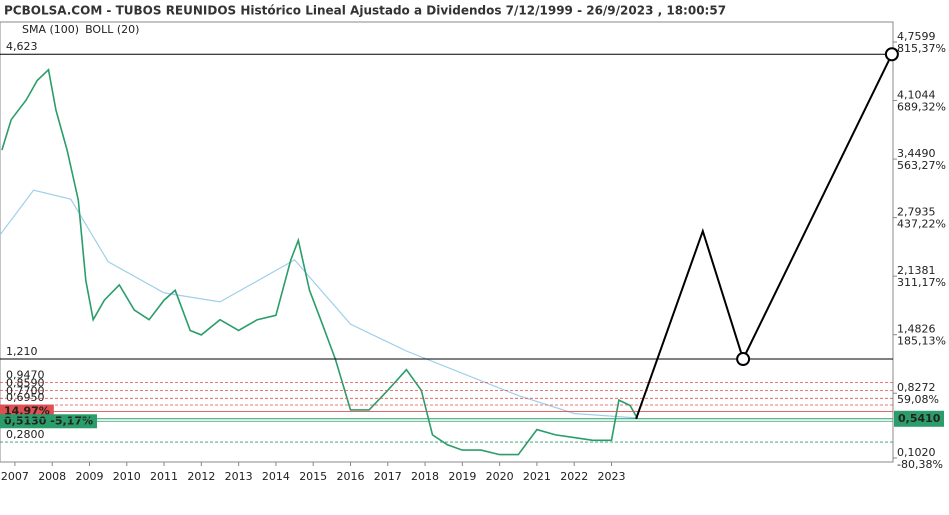 This screenshot has height=515, width=949. What do you see at coordinates (239, 476) in the screenshot?
I see `x-tick-label: 2013` at bounding box center [239, 476].